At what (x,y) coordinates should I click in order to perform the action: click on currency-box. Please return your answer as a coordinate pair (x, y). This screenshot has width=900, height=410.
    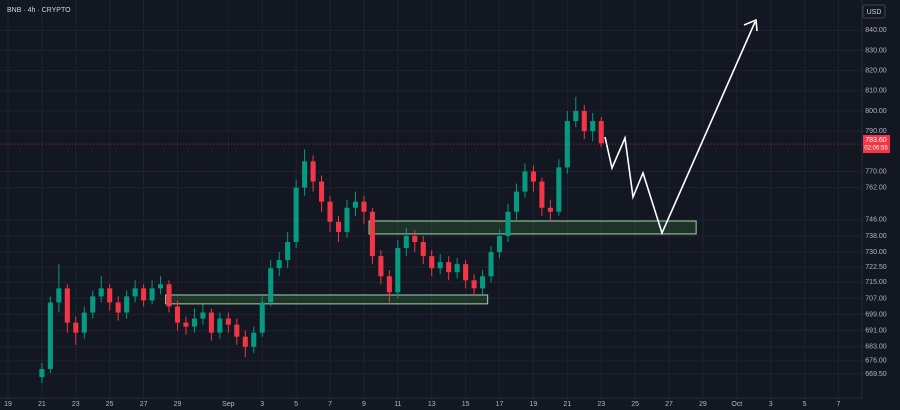
    Looking at the image, I should click on (874, 11).